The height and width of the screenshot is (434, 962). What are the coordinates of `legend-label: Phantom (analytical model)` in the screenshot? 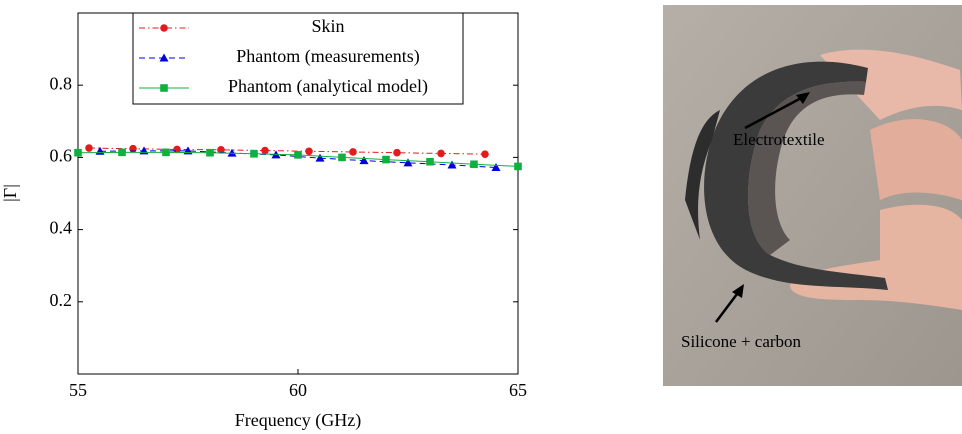 It's located at (328, 86).